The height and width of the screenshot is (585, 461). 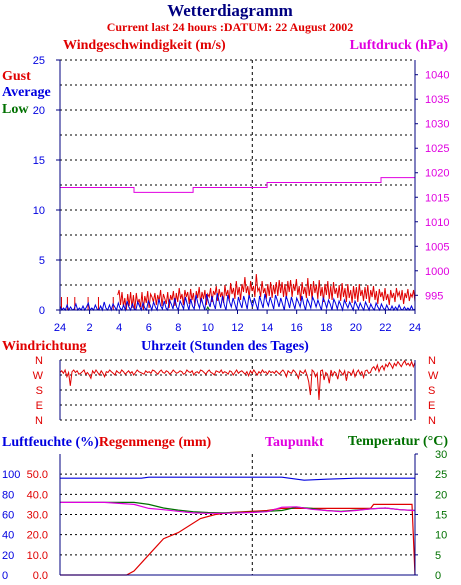 What do you see at coordinates (230, 10) in the screenshot?
I see `chart-title: Wetterdiagramm` at bounding box center [230, 10].